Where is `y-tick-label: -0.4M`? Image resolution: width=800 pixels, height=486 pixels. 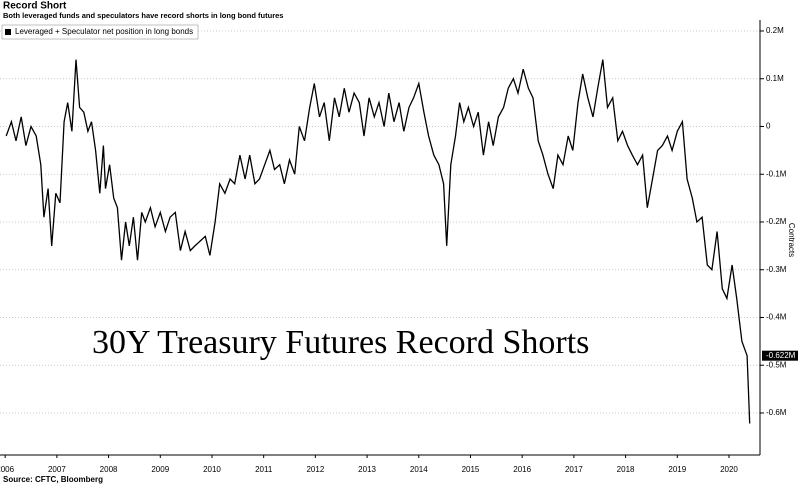
y-tick-label: -0.4M is located at coordinates (776, 317).